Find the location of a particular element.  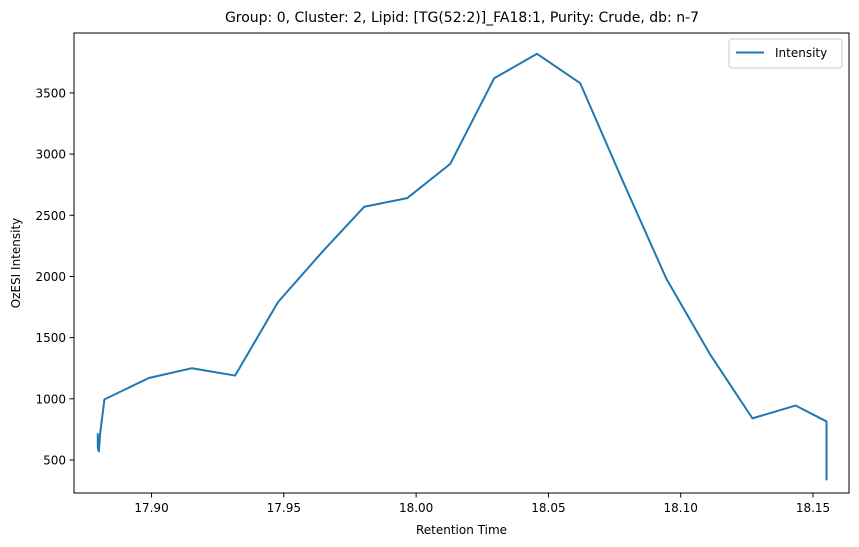

y-tick-label: 1500 is located at coordinates (50, 338).